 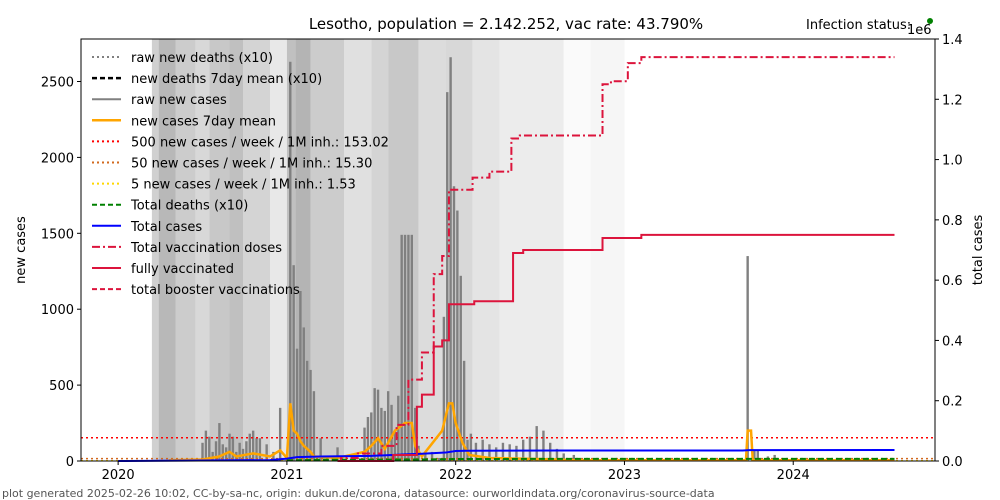 I want to click on legend-label: Total vaccination doses, so click(x=206, y=248).